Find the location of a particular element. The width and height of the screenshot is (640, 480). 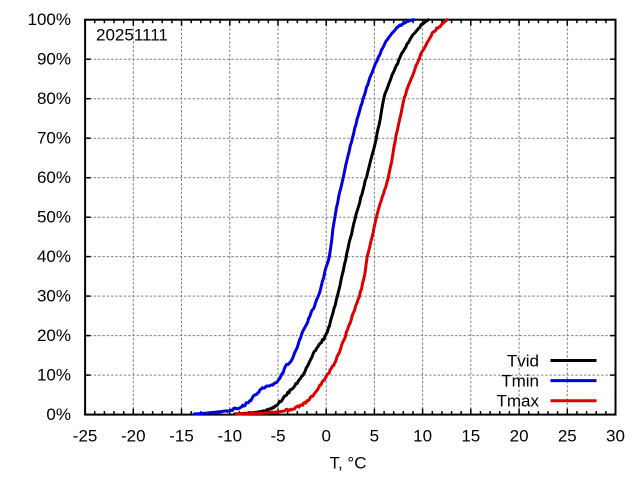

svg-text: 100% is located at coordinates (49, 19).